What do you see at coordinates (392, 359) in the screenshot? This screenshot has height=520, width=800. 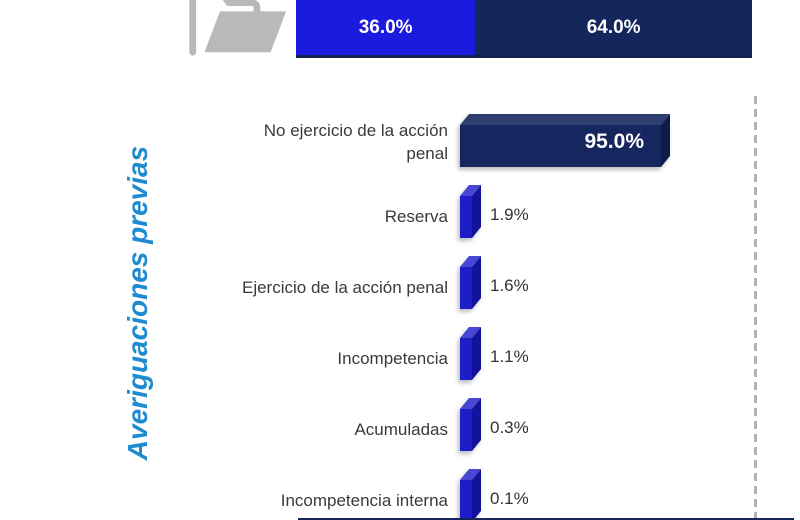 I see `category-label: Incompetencia` at bounding box center [392, 359].